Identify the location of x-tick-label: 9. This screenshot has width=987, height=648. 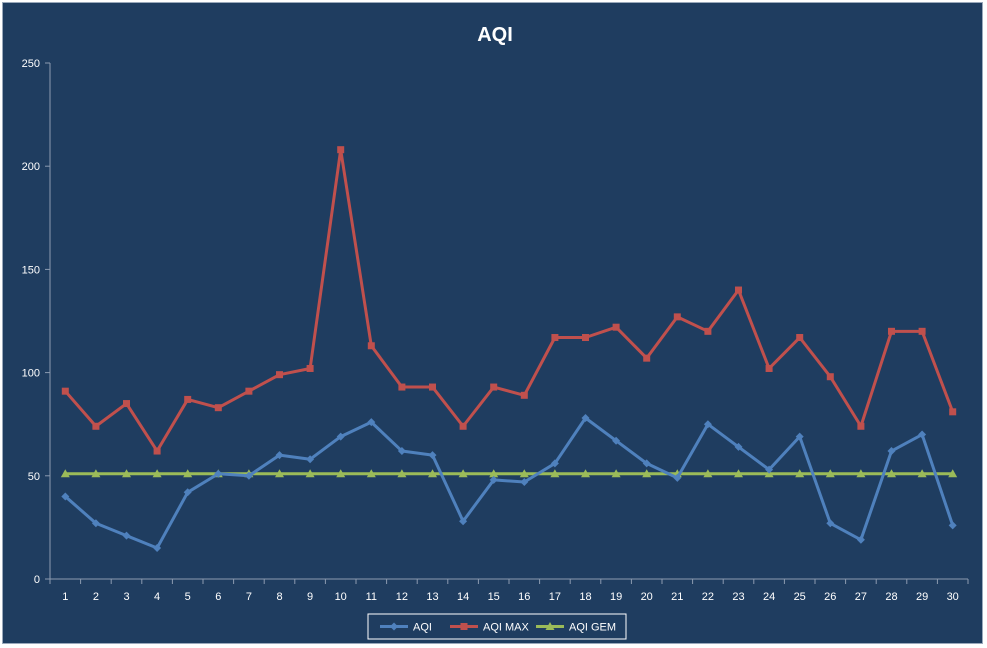
(310, 597).